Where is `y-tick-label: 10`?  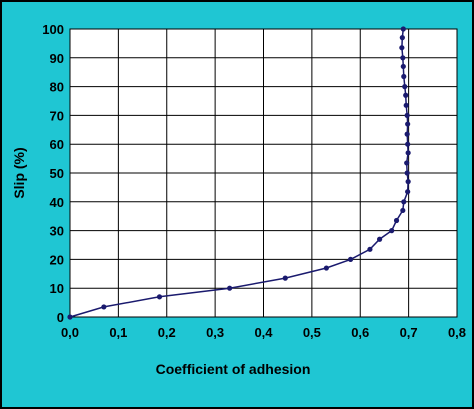 y-tick-label: 10 is located at coordinates (57, 288).